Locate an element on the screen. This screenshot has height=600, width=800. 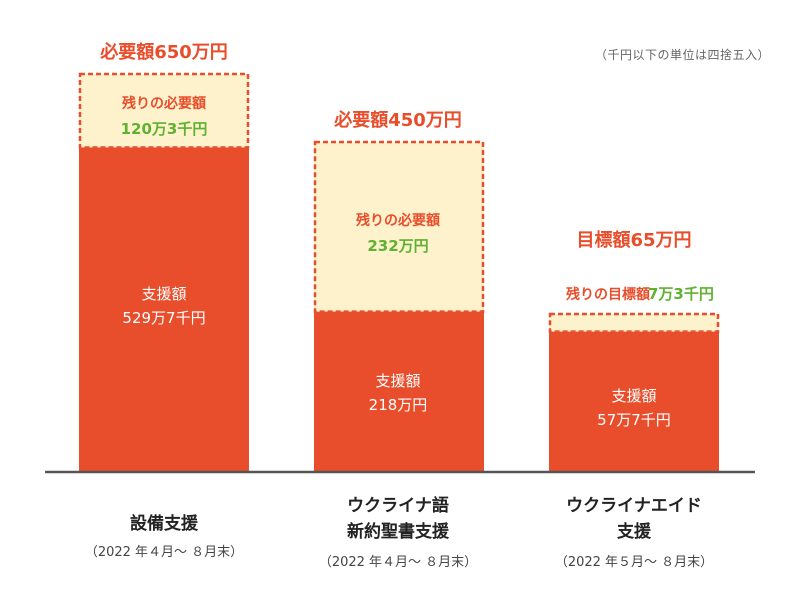
bar-2-support-value: 218万円 is located at coordinates (398, 405).